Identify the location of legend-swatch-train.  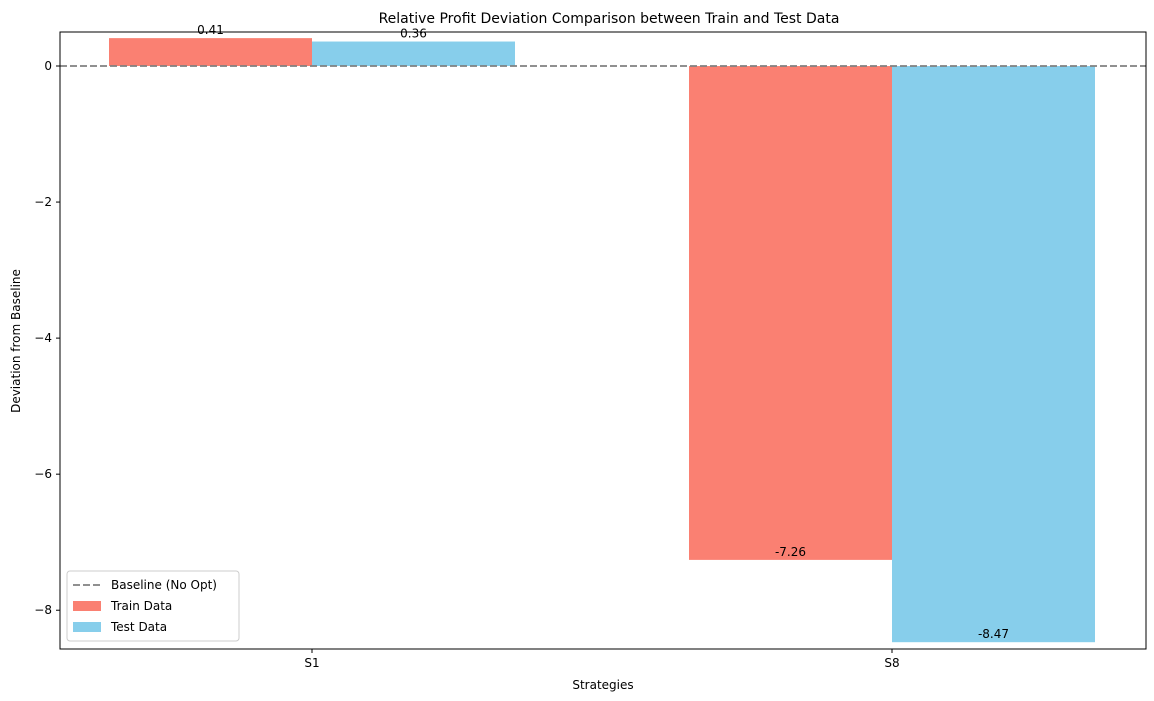
(87, 606).